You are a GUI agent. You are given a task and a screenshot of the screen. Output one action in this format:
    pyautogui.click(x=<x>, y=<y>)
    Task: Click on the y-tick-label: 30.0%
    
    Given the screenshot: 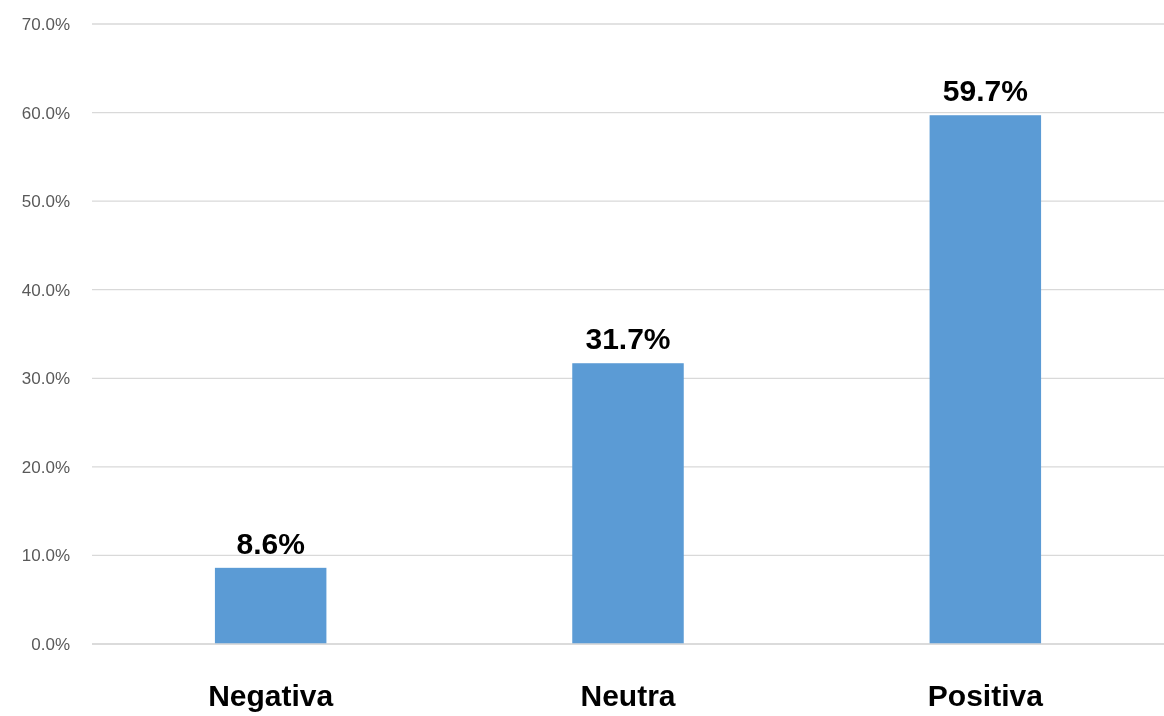 What is the action you would take?
    pyautogui.click(x=45, y=379)
    